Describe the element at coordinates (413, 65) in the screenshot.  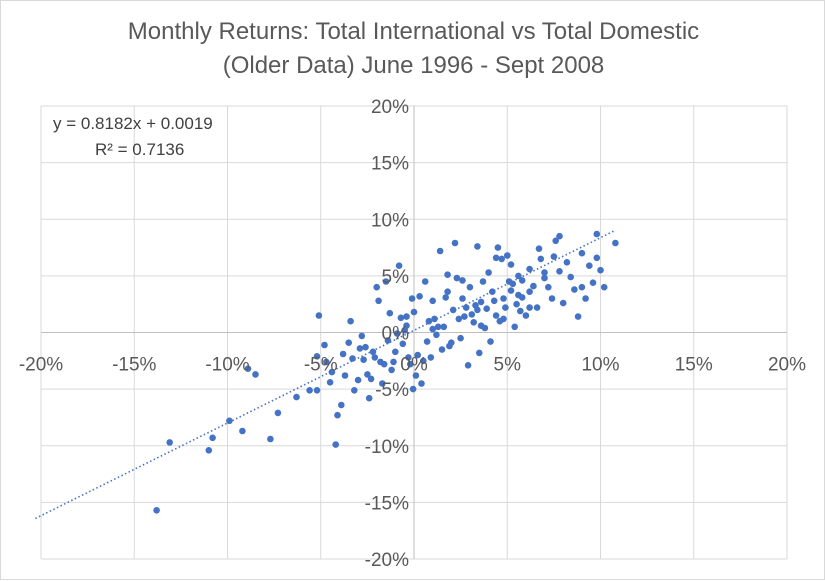
I see `chart-subtitle: (Older Data) June 1996 - Sept 2008` at that location.